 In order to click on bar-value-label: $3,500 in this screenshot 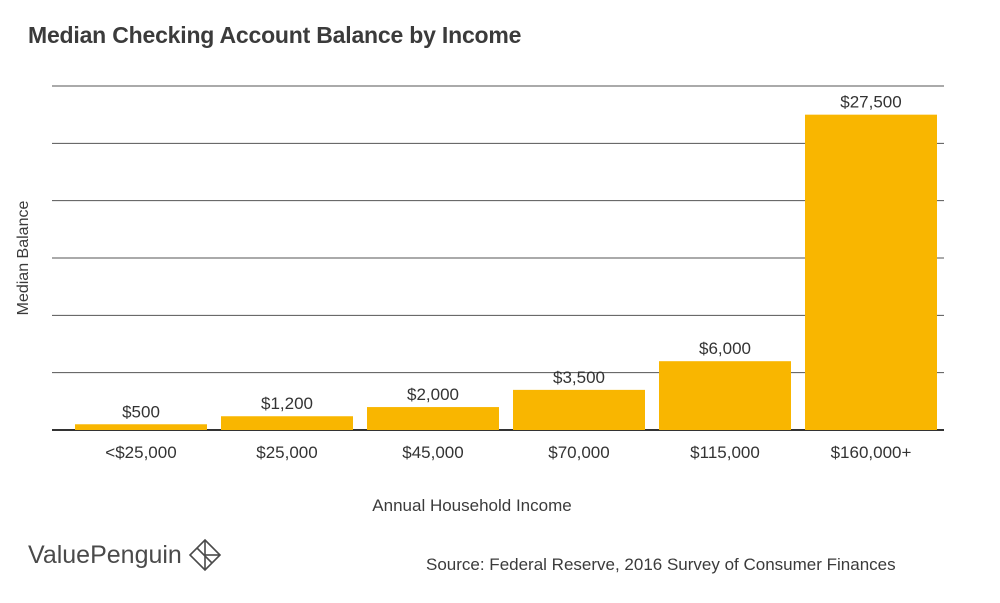, I will do `click(579, 377)`.